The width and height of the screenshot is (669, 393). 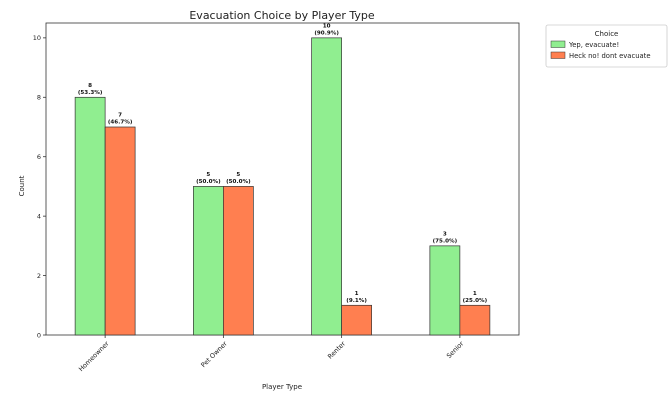 I want to click on data-label: 1 (25.0%), so click(x=475, y=297).